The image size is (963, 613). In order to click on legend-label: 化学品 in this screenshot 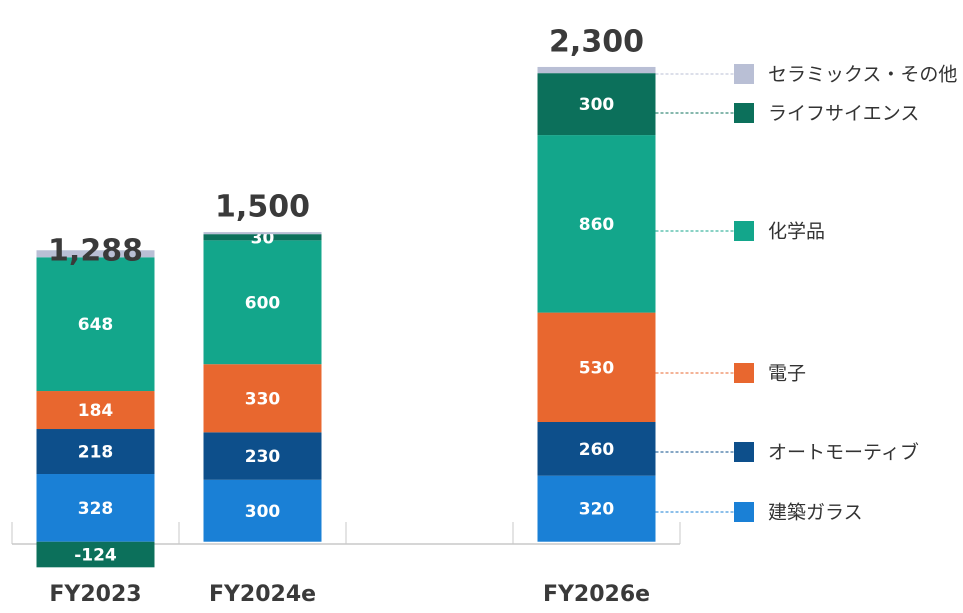, I will do `click(796, 232)`.